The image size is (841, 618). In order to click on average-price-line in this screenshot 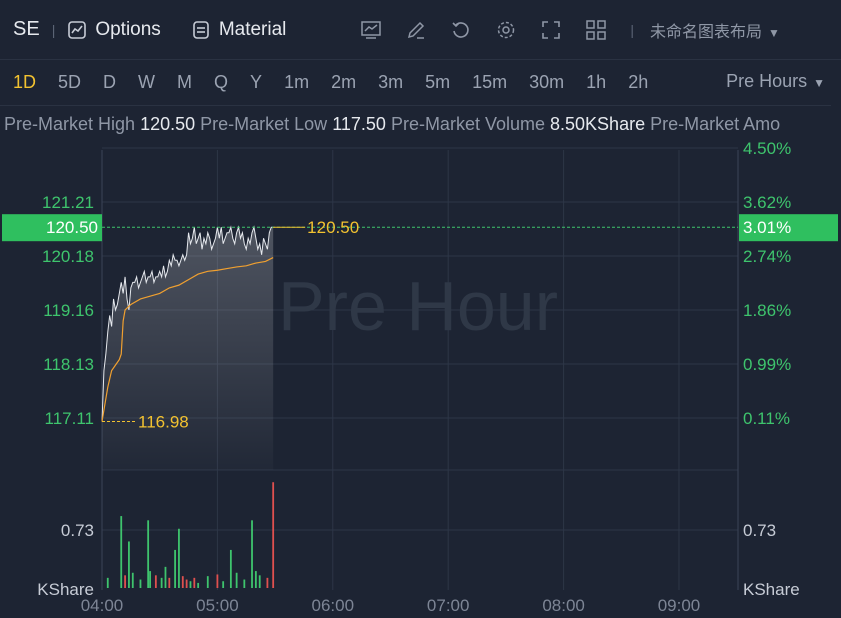, I will do `click(187, 339)`.